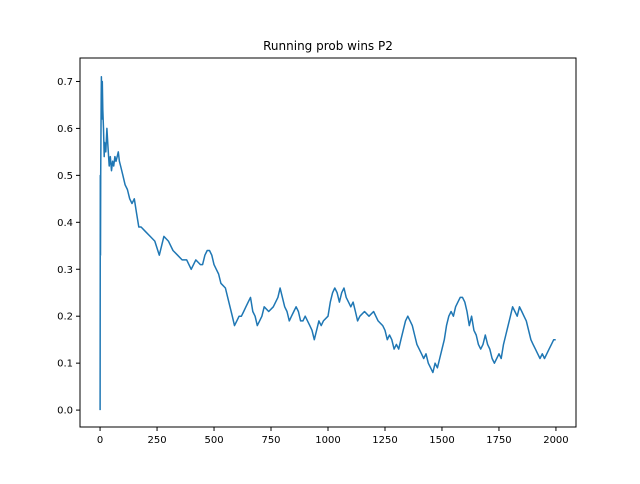 The width and height of the screenshot is (640, 484). Describe the element at coordinates (441, 440) in the screenshot. I see `x-tick-label: 1500` at that location.